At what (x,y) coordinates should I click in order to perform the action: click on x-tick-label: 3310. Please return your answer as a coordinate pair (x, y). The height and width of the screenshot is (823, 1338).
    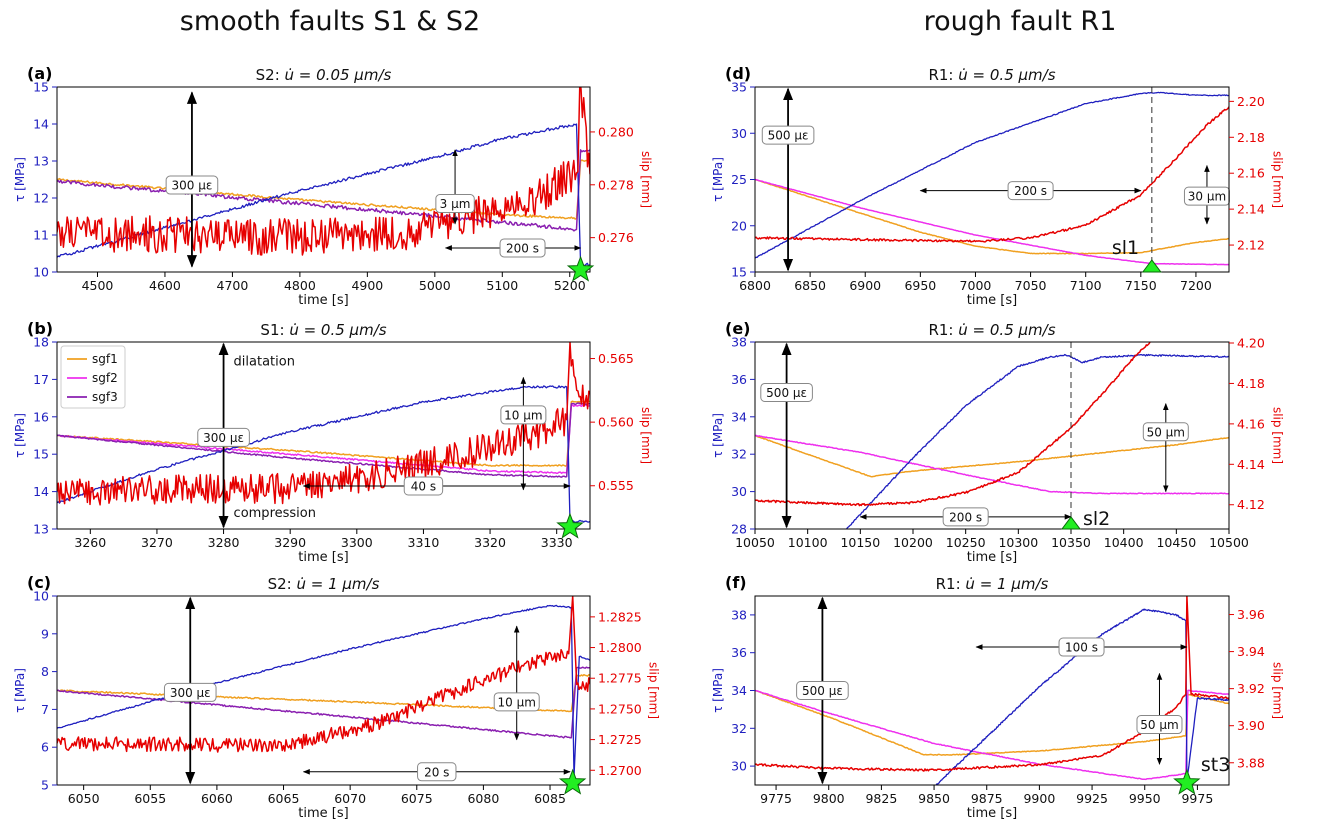
    Looking at the image, I should click on (424, 542).